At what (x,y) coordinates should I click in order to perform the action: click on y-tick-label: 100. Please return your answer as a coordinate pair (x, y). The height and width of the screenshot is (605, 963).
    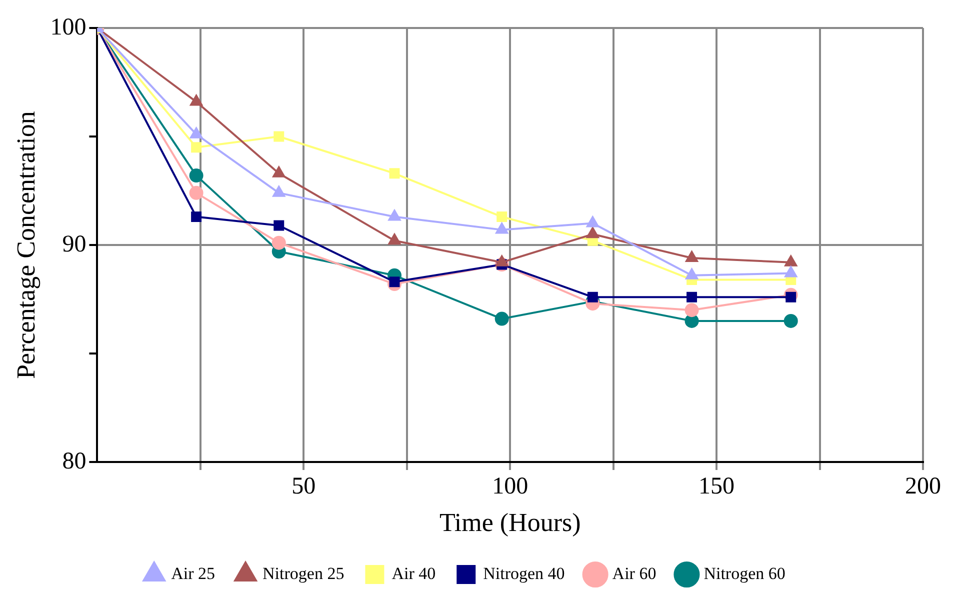
    Looking at the image, I should click on (68, 27).